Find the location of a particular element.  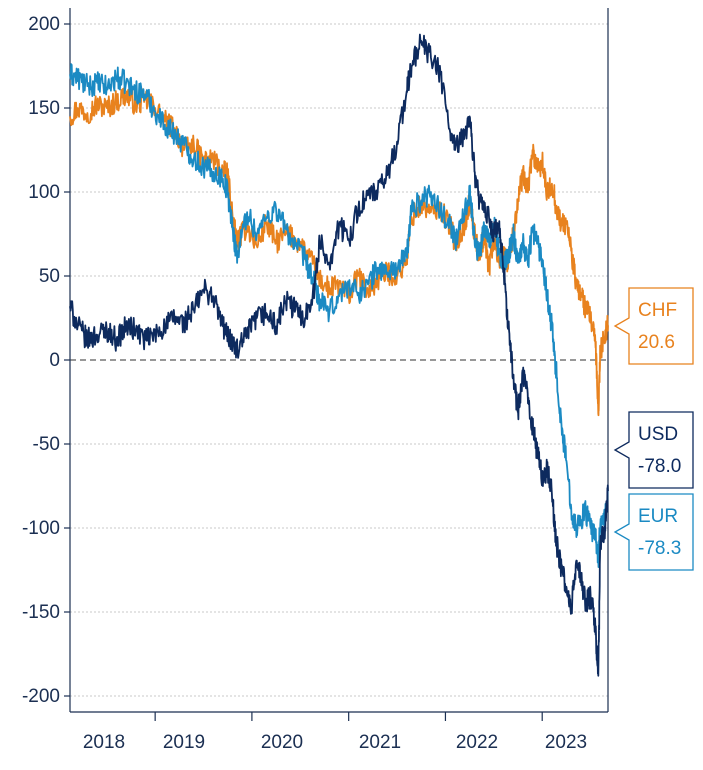

callout-usd: USD -78.0 is located at coordinates (653, 450).